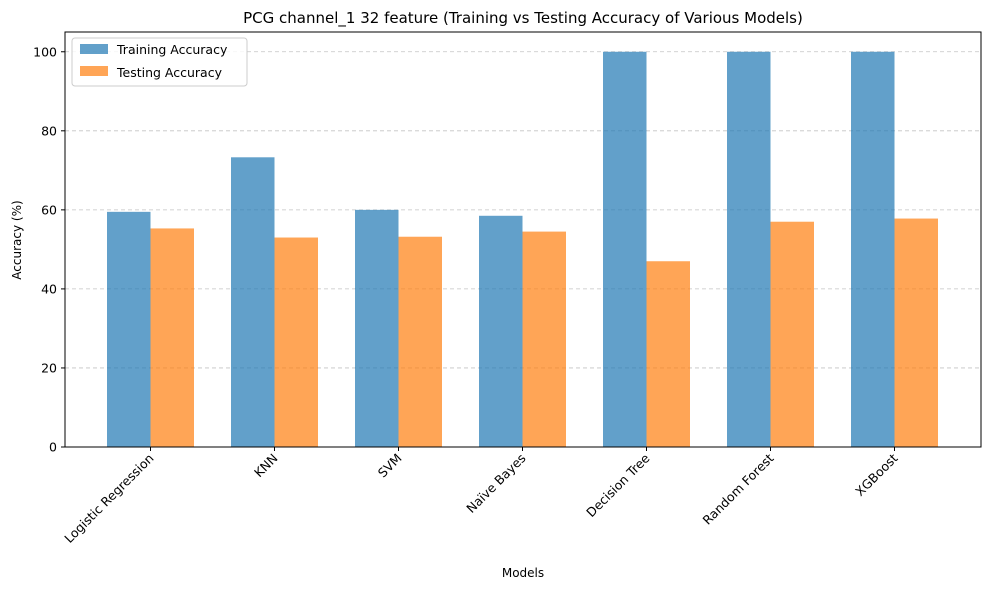  I want to click on y-tick-label-0: 0, so click(53, 447).